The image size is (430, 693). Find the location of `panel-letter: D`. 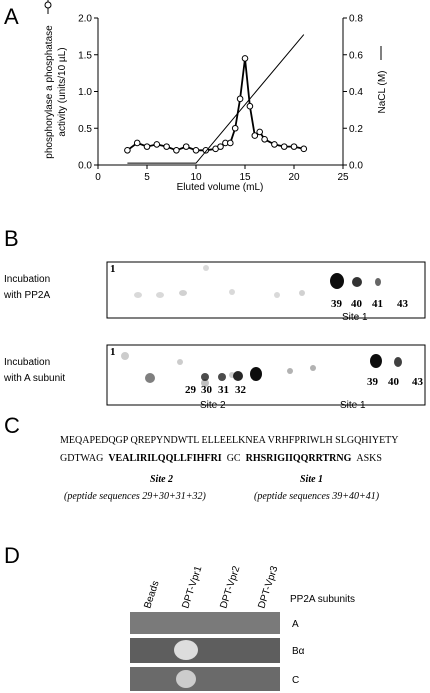

panel-letter: D is located at coordinates (12, 555).